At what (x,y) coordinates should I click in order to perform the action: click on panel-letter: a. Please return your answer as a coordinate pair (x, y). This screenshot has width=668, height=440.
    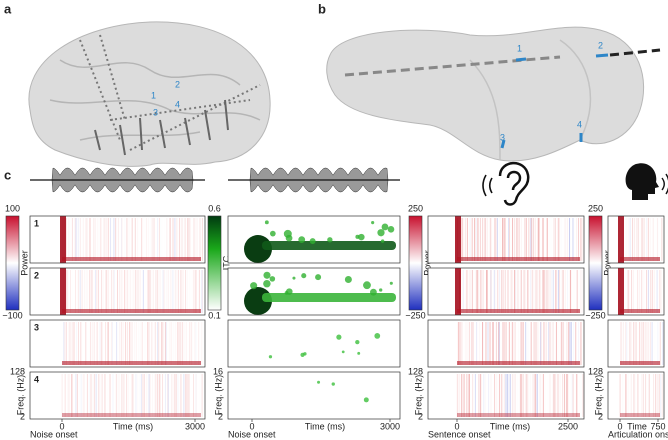
    Looking at the image, I should click on (8, 8).